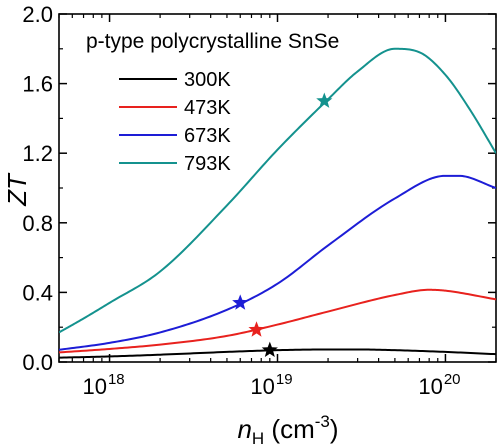  Describe the element at coordinates (207, 164) in the screenshot. I see `legend-label-793K: 793K` at that location.